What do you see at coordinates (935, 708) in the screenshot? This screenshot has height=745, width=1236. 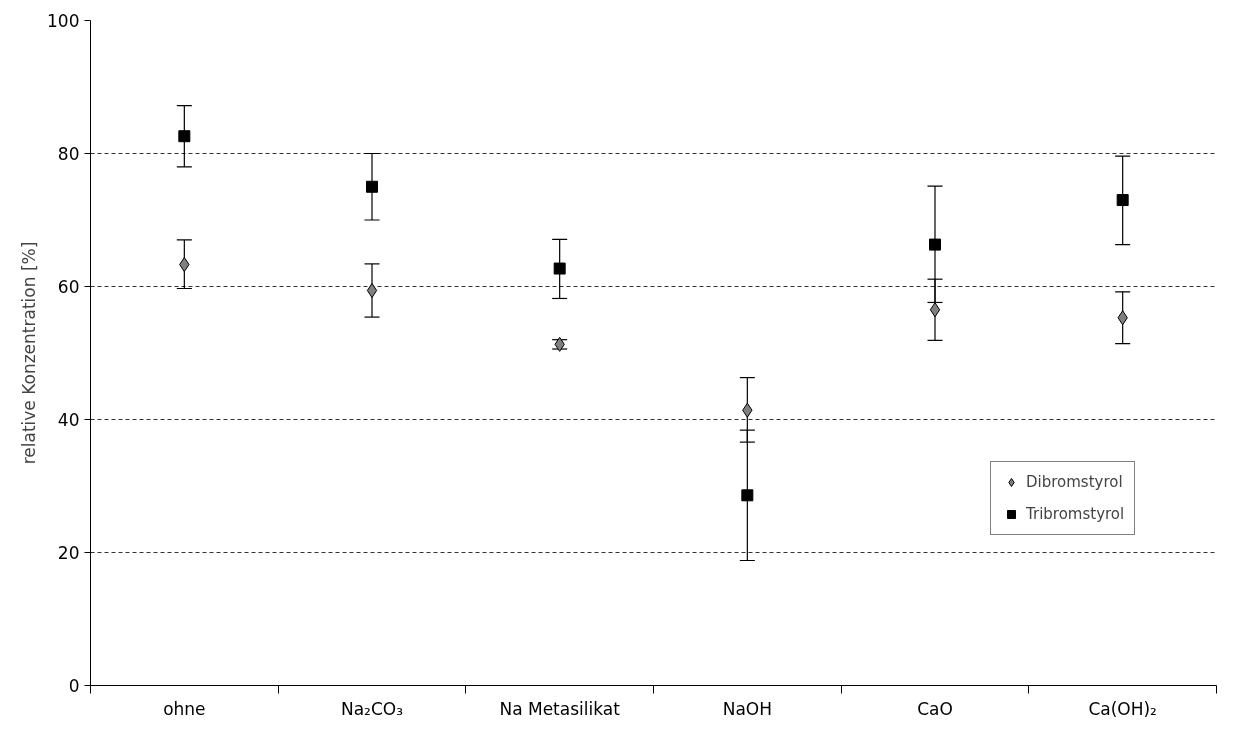 I see `x-tick-label: CaO` at bounding box center [935, 708].